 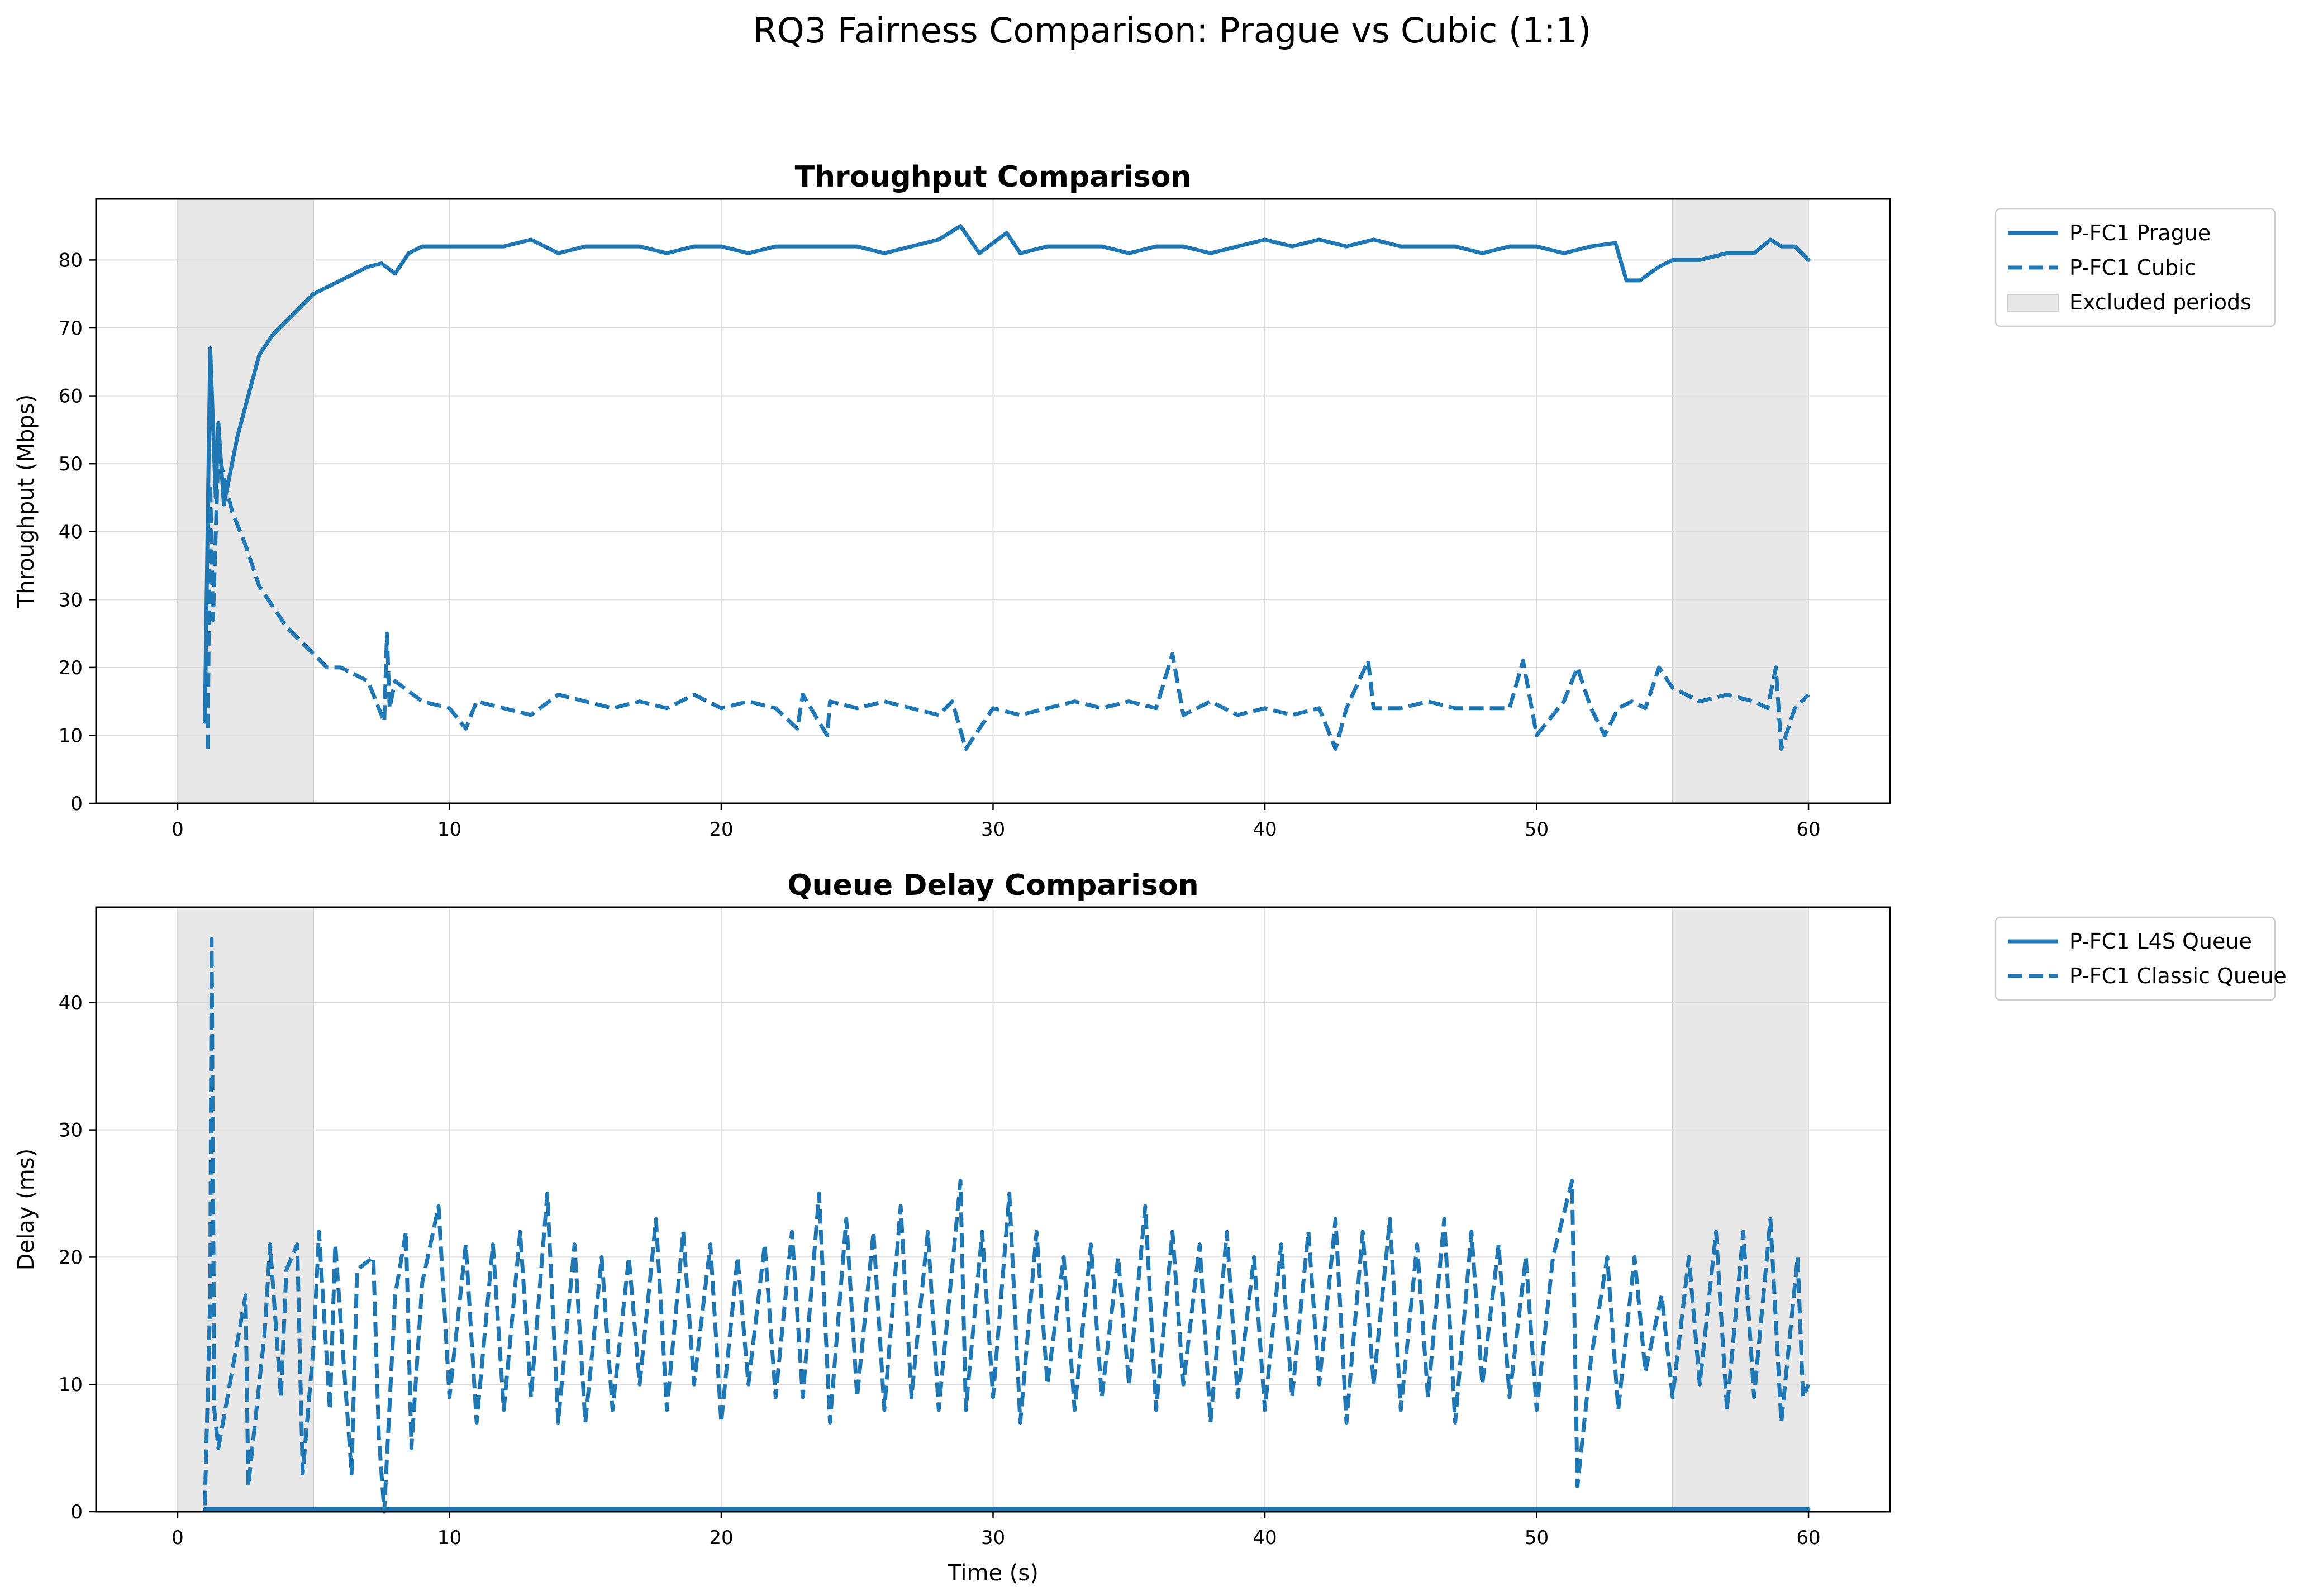 What do you see at coordinates (71, 396) in the screenshot?
I see `y-tick-label: 60` at bounding box center [71, 396].